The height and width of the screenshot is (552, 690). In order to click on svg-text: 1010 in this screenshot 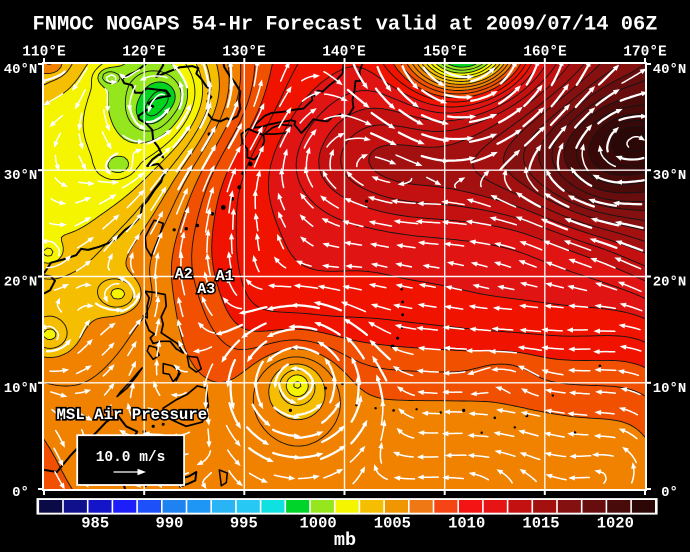, I will do `click(466, 524)`.